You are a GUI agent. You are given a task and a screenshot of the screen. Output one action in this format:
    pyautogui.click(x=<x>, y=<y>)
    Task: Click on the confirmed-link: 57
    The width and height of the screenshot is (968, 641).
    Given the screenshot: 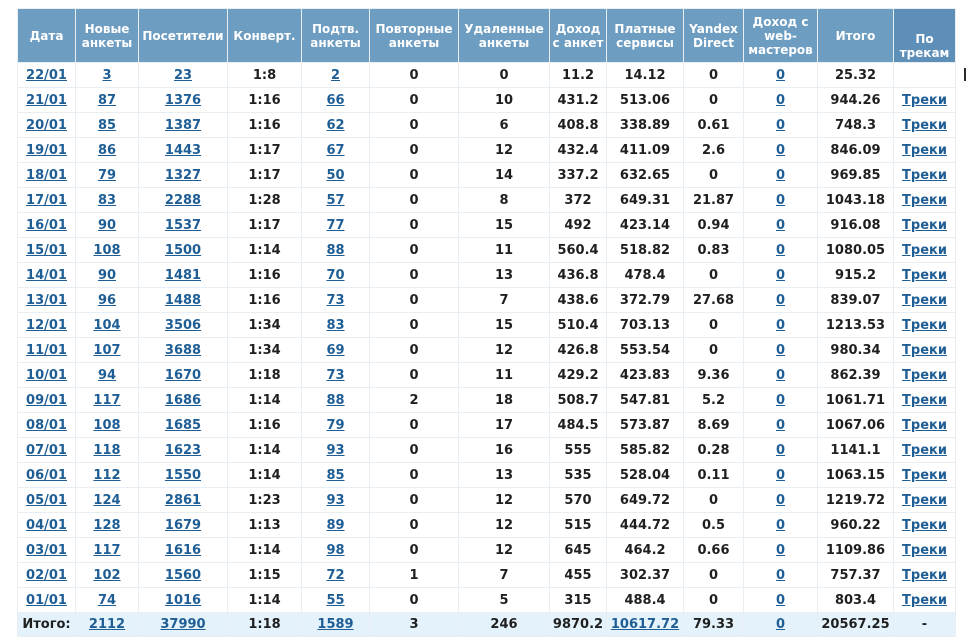 What is the action you would take?
    pyautogui.click(x=335, y=200)
    